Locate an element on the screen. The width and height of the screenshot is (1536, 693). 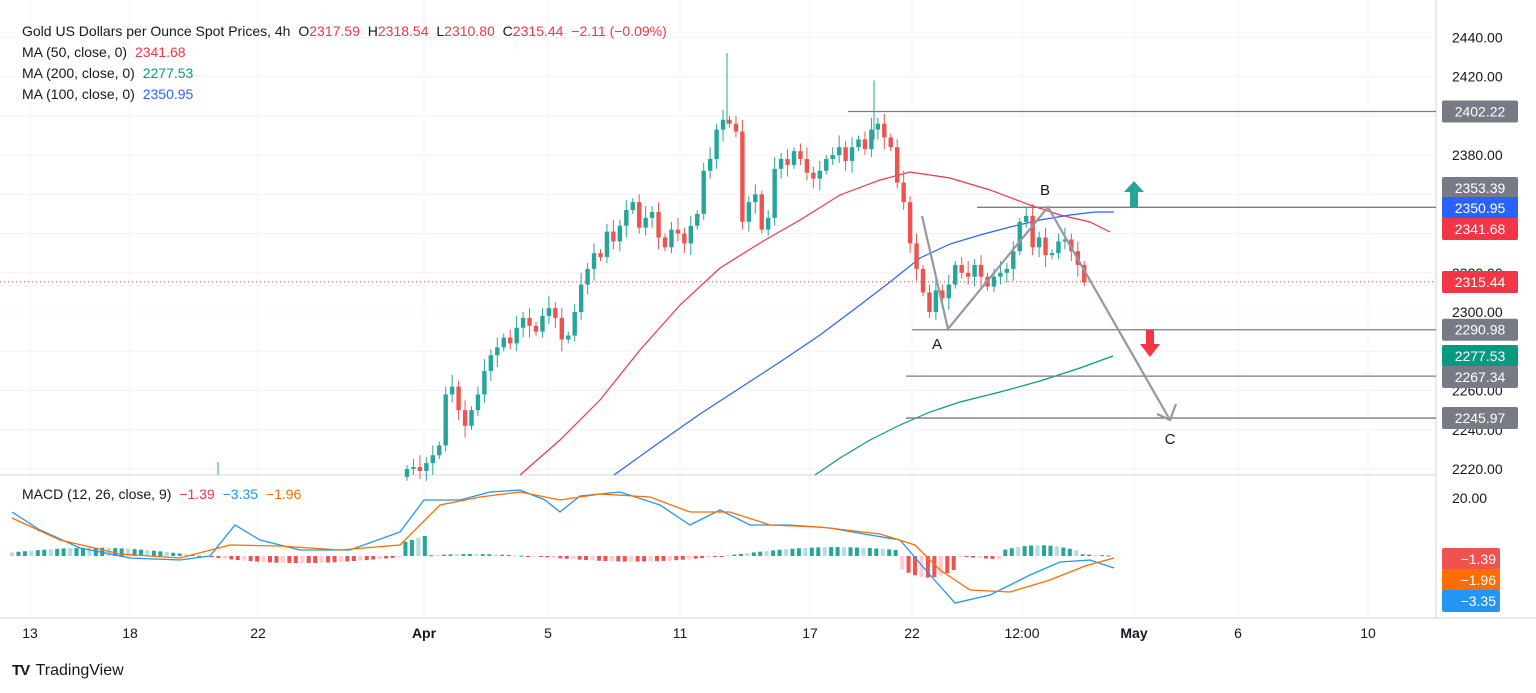
legend-ma100: MA (100, close, 0) 2350.95 is located at coordinates (107, 94).